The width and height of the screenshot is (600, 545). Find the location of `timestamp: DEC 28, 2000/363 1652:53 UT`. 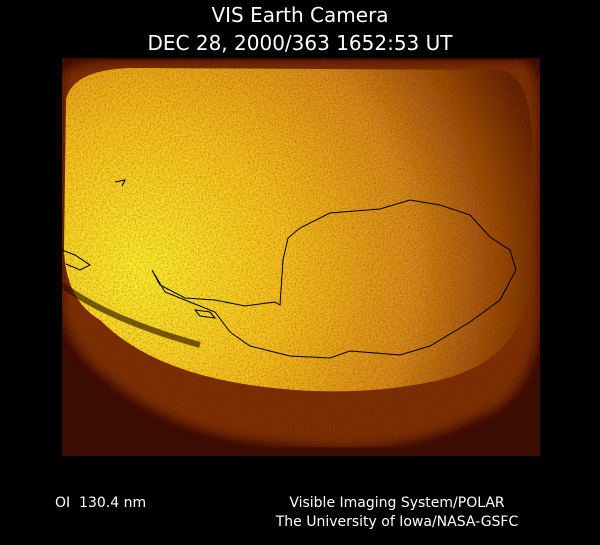

timestamp: DEC 28, 2000/363 1652:53 UT is located at coordinates (301, 43).